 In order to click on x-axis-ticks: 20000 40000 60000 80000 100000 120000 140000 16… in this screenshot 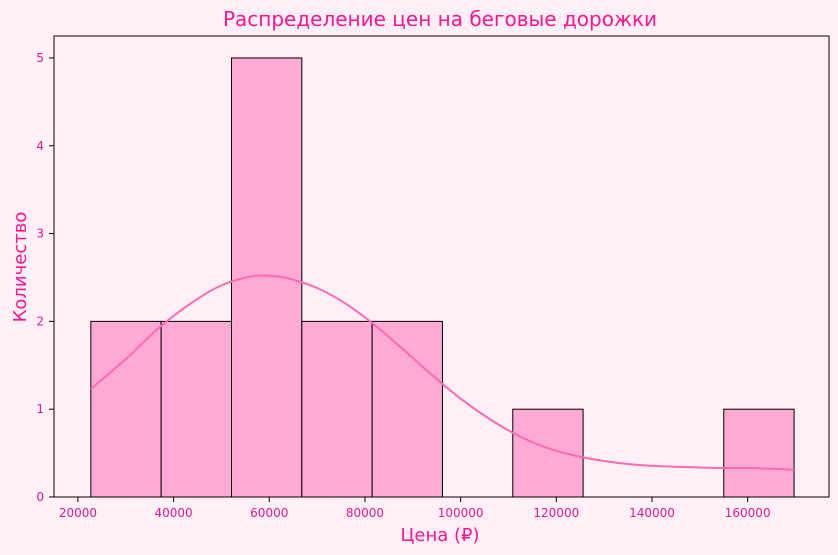, I will do `click(415, 508)`.